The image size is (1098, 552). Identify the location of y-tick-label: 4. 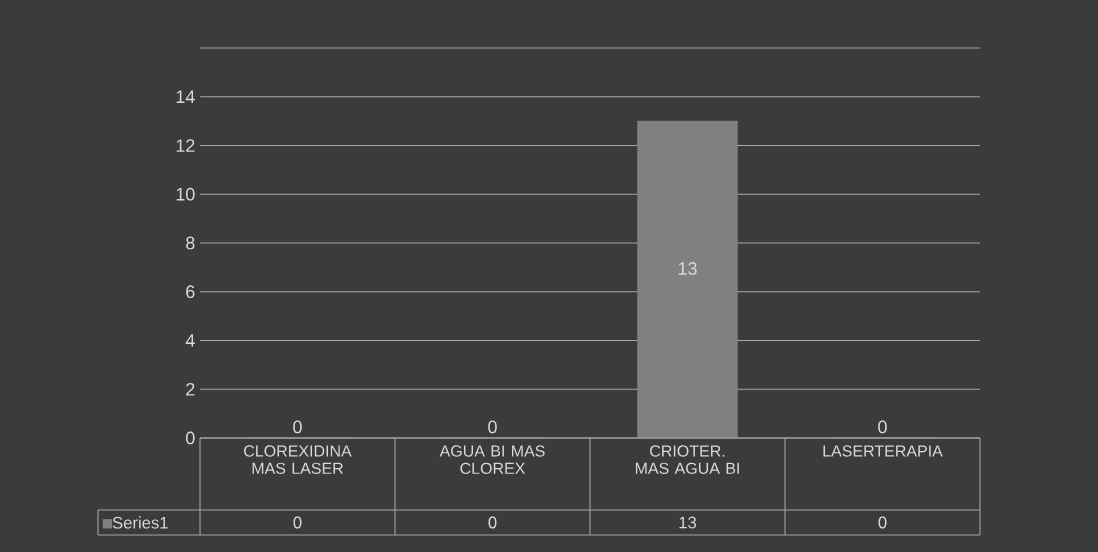
(190, 340).